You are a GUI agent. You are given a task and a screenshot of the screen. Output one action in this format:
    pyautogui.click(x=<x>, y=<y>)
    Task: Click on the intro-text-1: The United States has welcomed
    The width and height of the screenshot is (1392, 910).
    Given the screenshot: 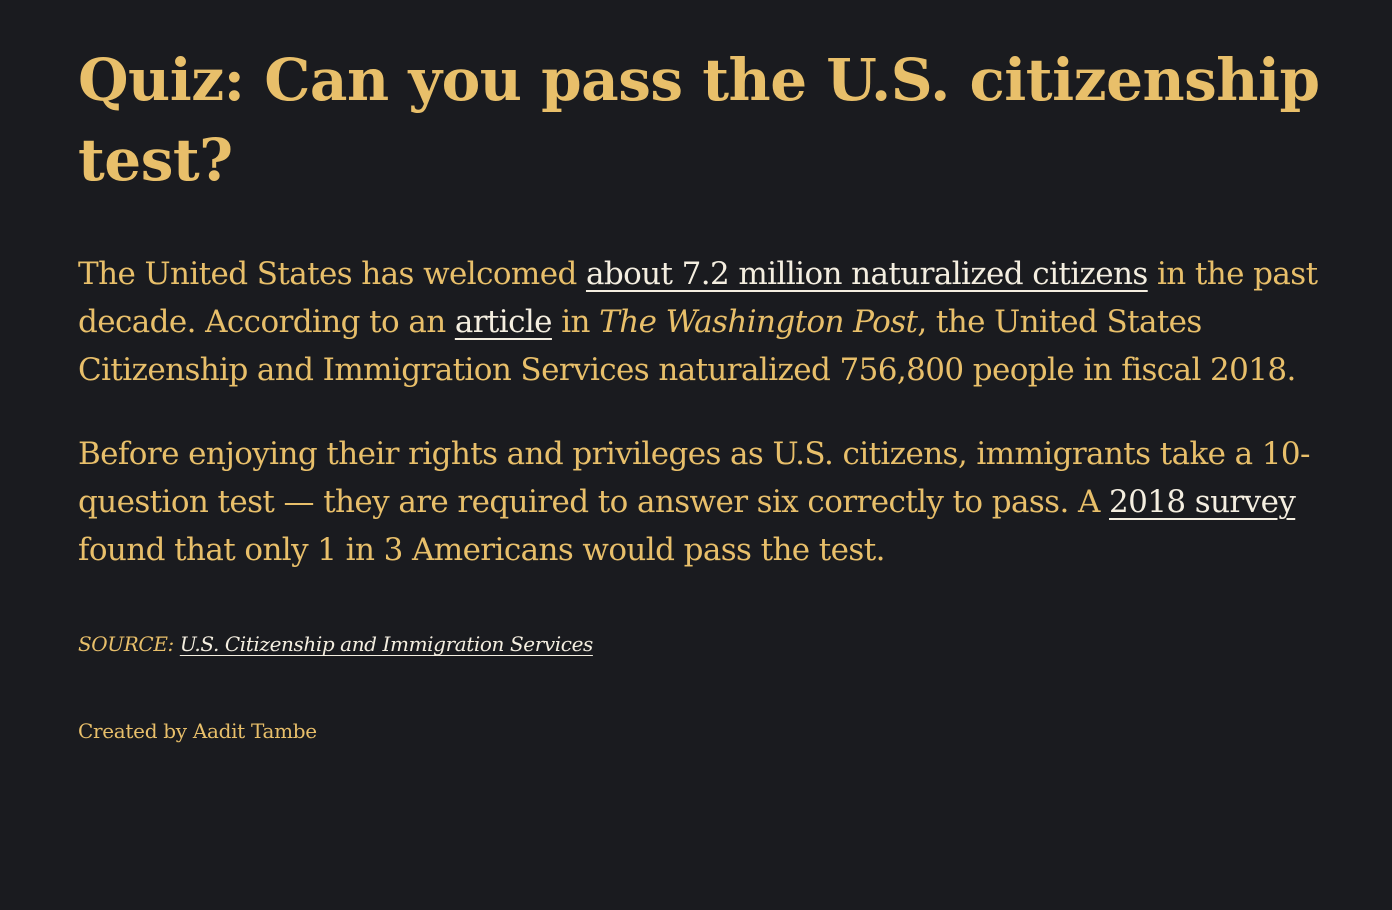 What is the action you would take?
    pyautogui.click(x=332, y=274)
    